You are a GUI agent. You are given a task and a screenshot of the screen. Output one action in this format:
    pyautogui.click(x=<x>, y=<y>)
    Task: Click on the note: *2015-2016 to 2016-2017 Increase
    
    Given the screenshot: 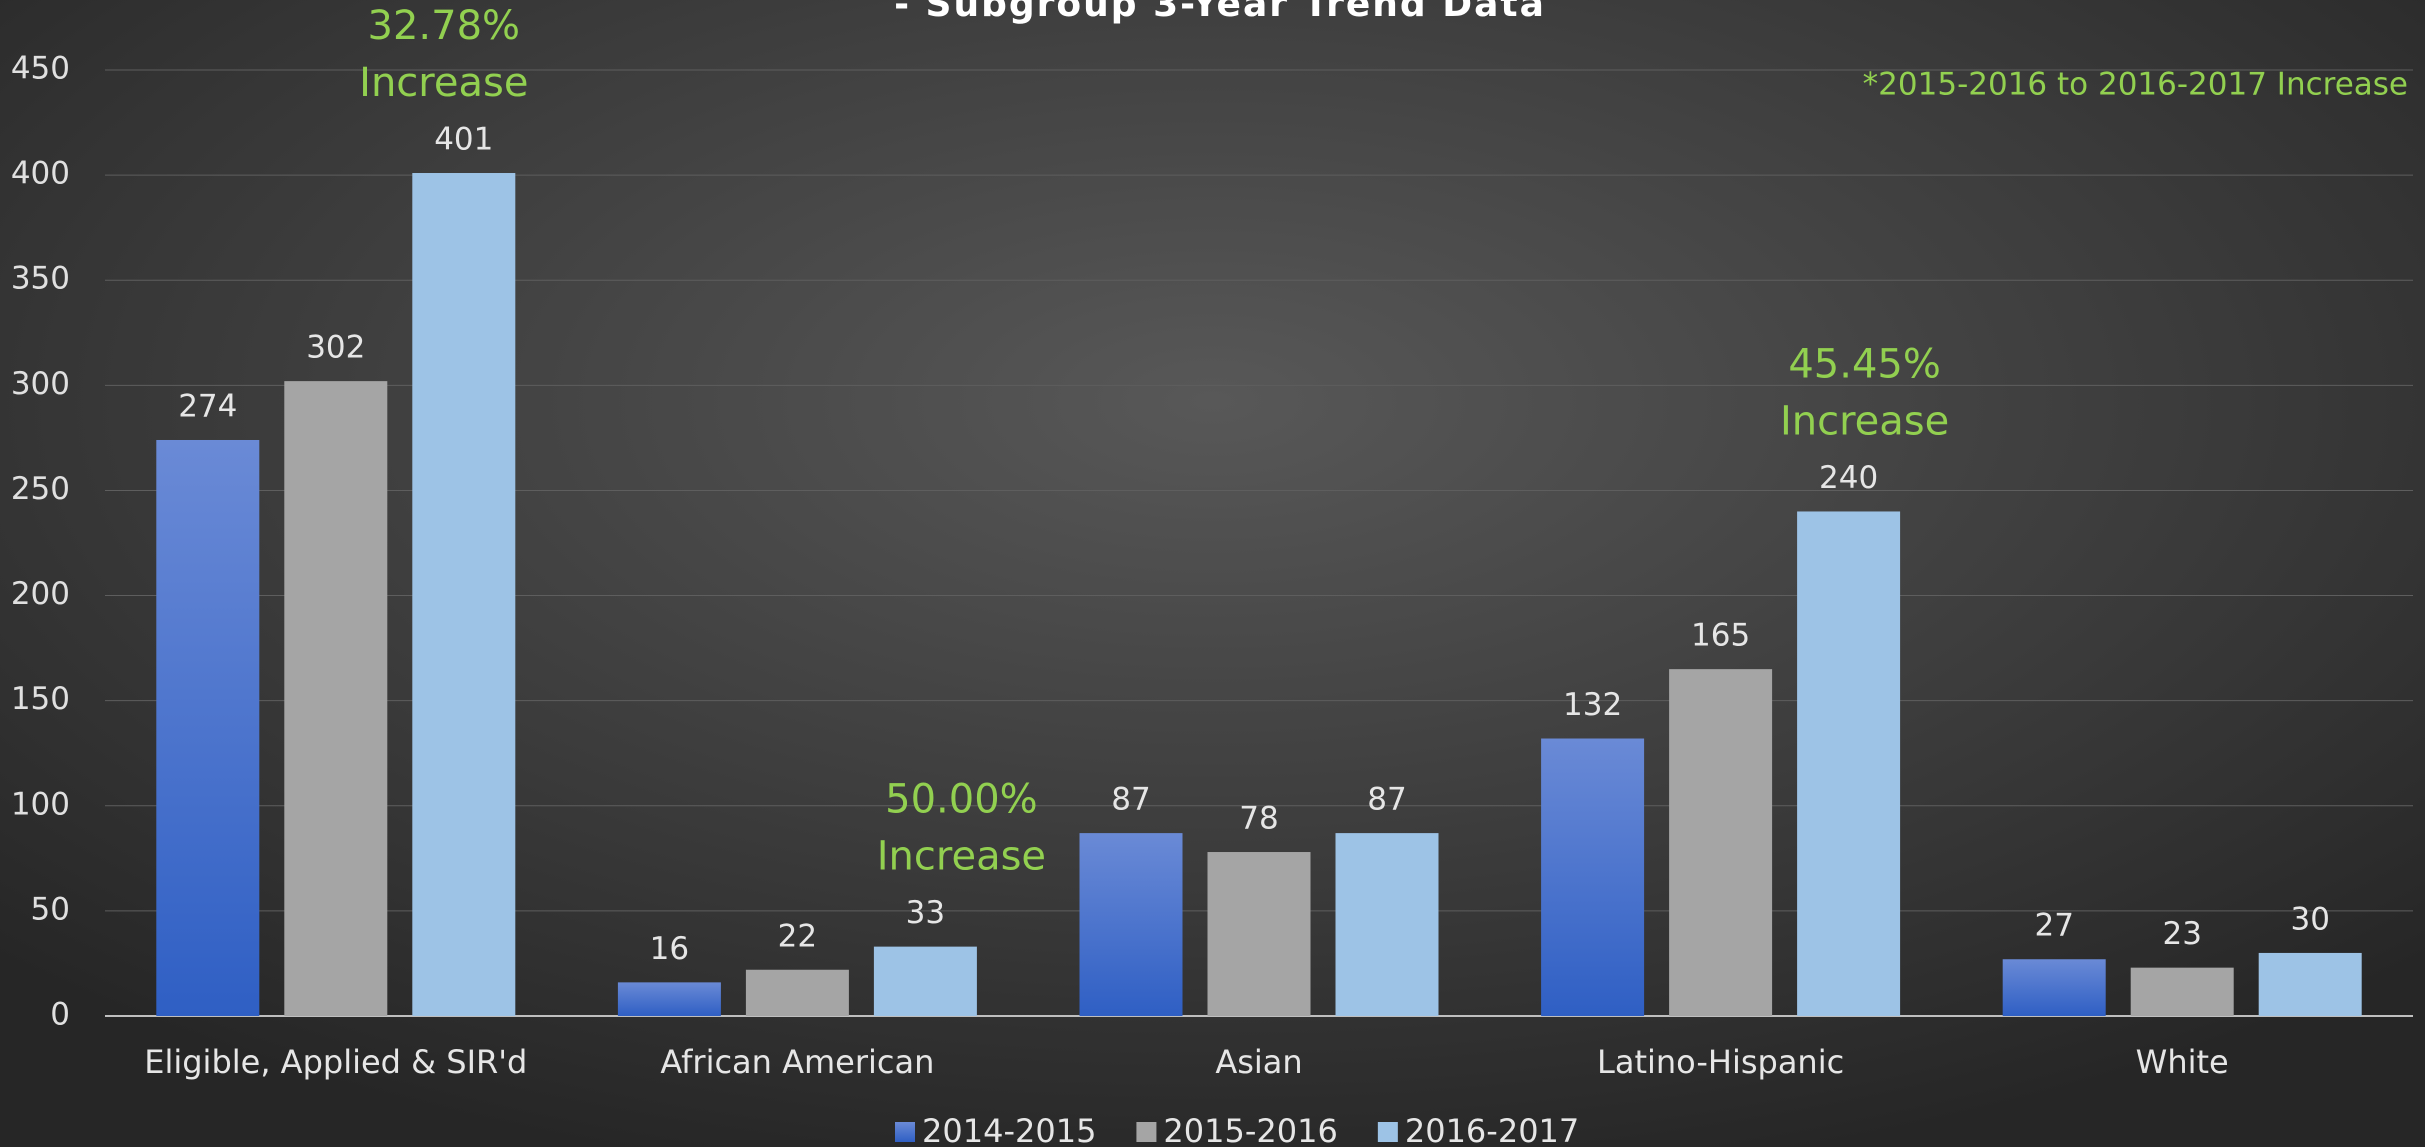 What is the action you would take?
    pyautogui.click(x=2135, y=85)
    